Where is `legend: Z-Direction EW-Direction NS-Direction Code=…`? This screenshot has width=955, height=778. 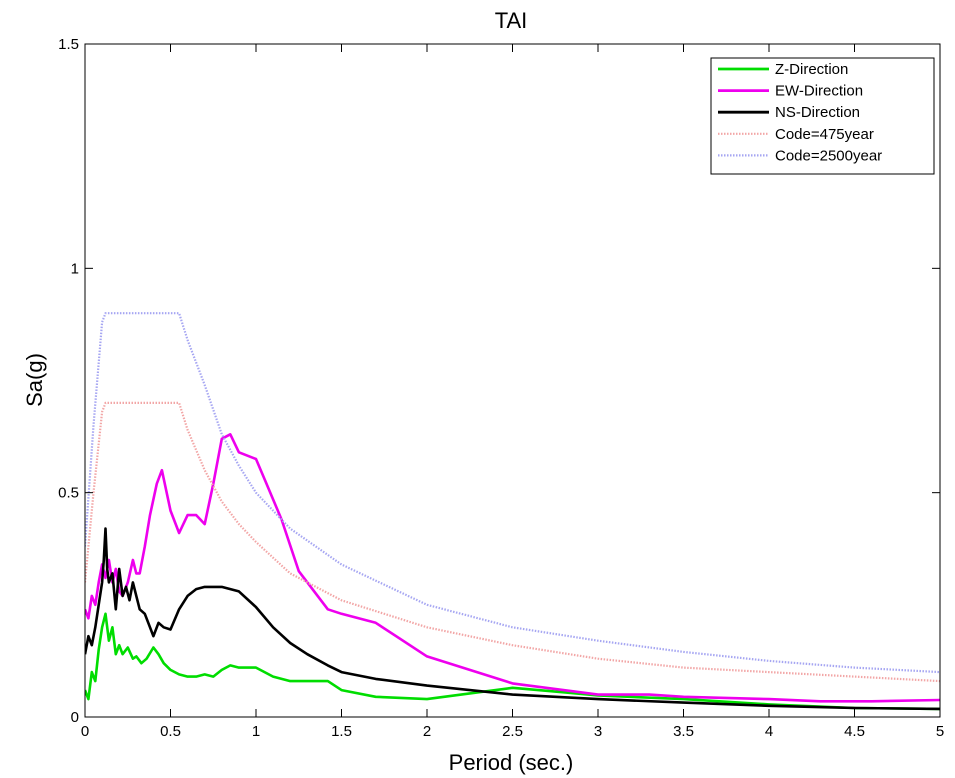 legend: Z-Direction EW-Direction NS-Direction Code=… is located at coordinates (822, 116).